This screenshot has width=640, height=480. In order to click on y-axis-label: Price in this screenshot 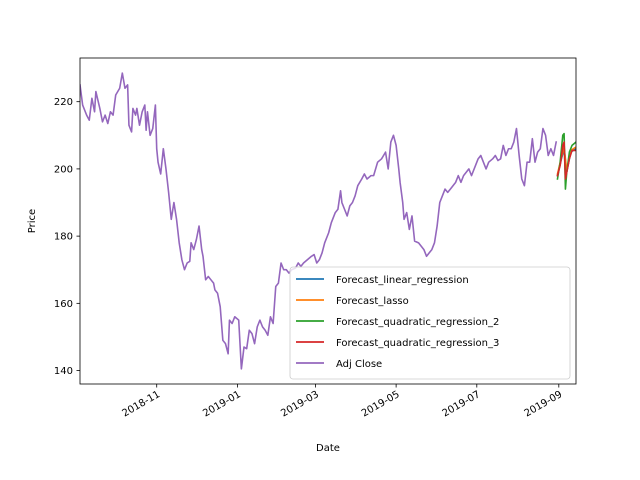, I will do `click(32, 221)`.